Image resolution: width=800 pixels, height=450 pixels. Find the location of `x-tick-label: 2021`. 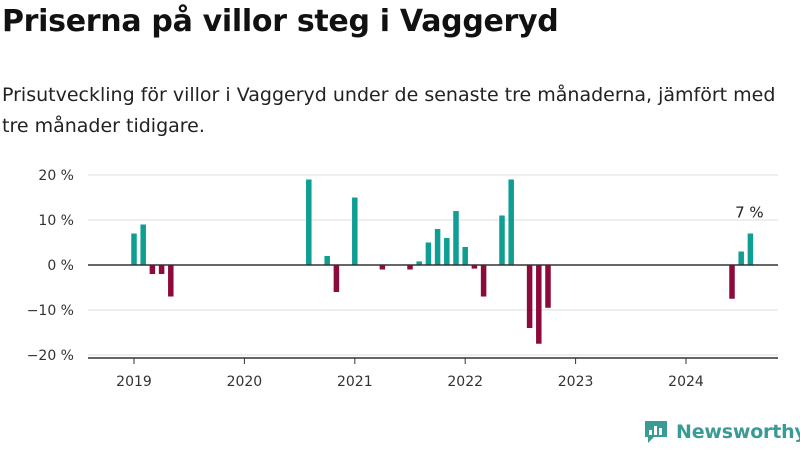

x-tick-label: 2021 is located at coordinates (355, 382).